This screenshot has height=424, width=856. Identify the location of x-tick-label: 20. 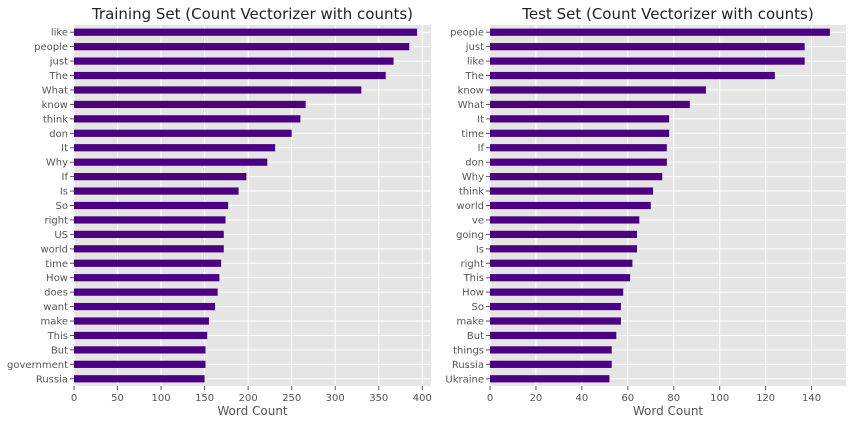
(536, 398).